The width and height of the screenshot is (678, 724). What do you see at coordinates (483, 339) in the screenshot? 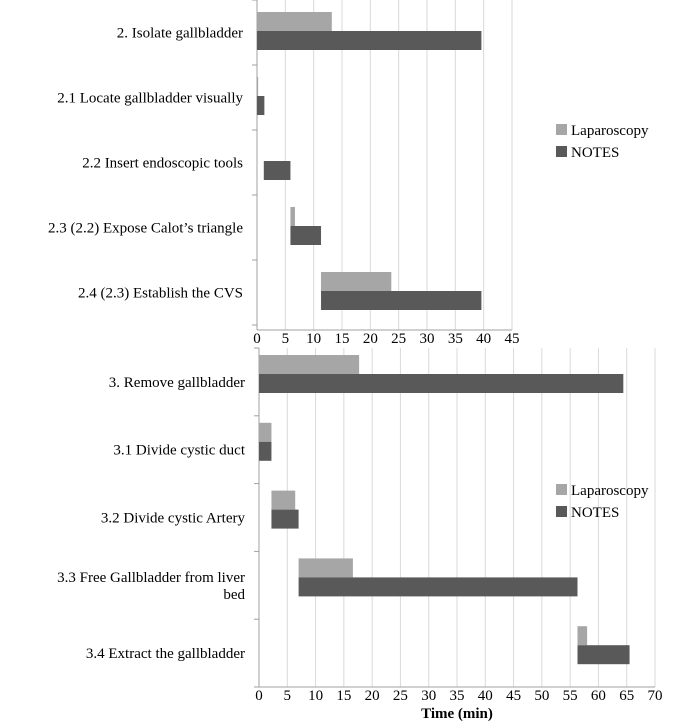
I see `x-tick-label-1-8: 40` at bounding box center [483, 339].